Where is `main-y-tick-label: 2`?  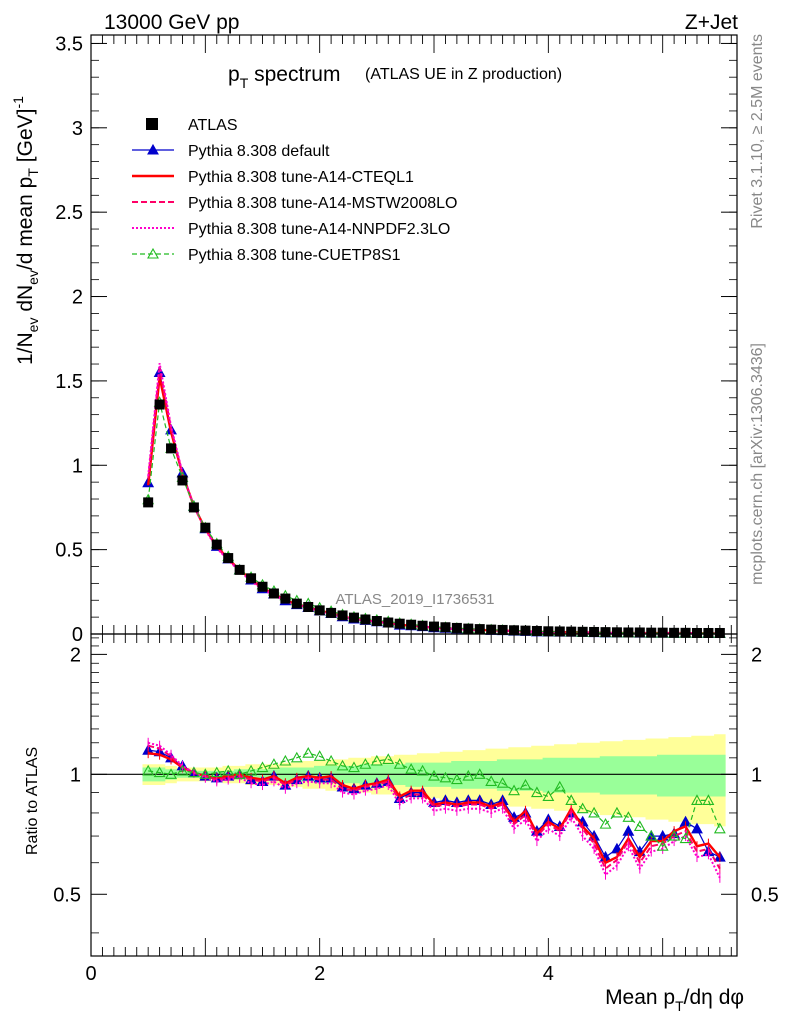 main-y-tick-label: 2 is located at coordinates (77, 298).